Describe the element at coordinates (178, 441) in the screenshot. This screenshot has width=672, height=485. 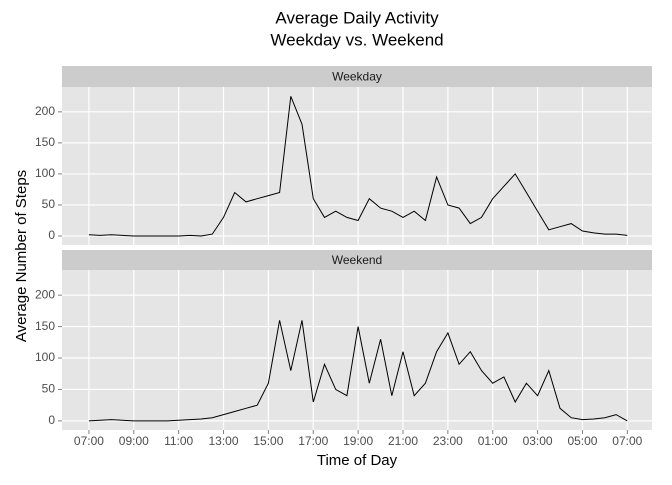
I see `x-tick-label: 11:00` at that location.